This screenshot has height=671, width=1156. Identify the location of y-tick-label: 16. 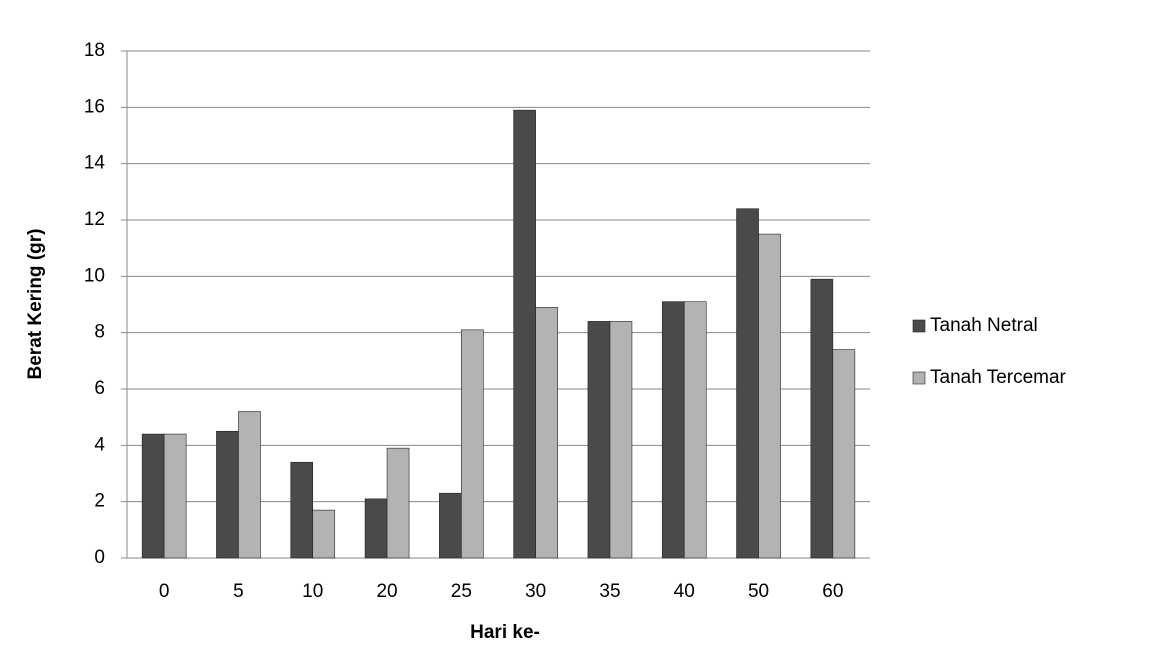
(94, 106).